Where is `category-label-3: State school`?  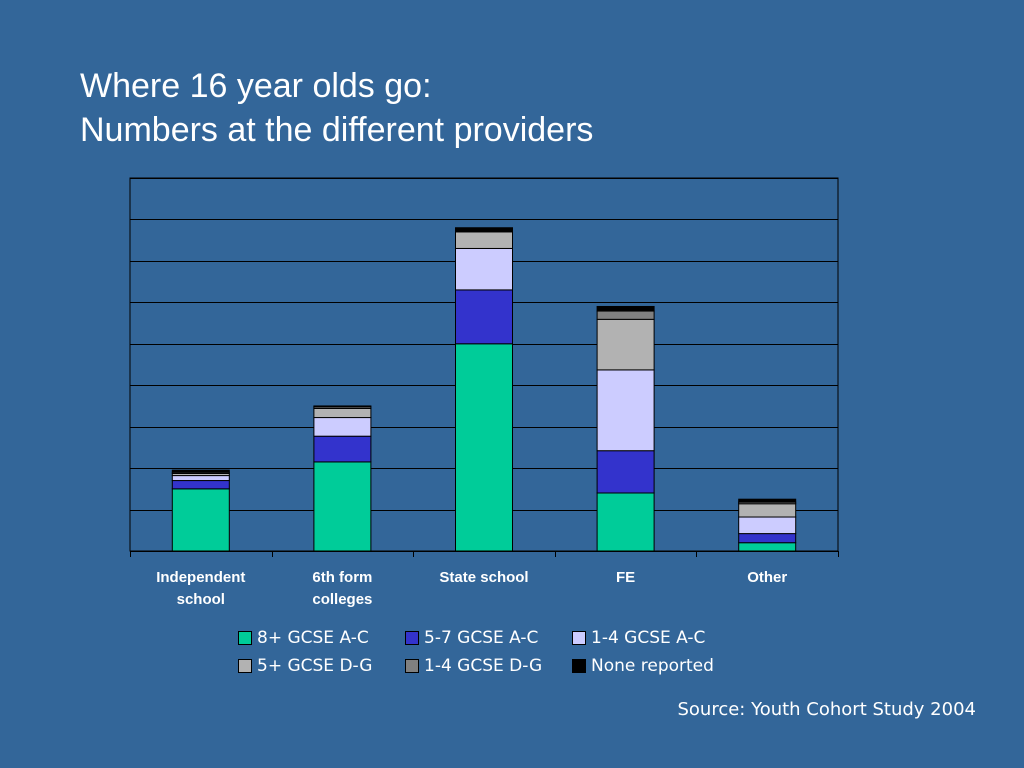
category-label-3: State school is located at coordinates (483, 577).